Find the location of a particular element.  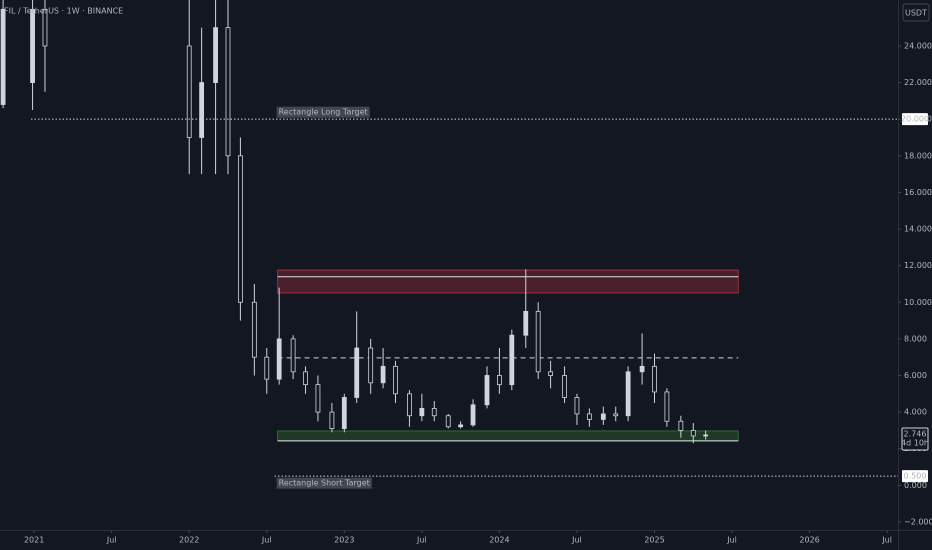

x-tick-label: 2022 is located at coordinates (189, 540).